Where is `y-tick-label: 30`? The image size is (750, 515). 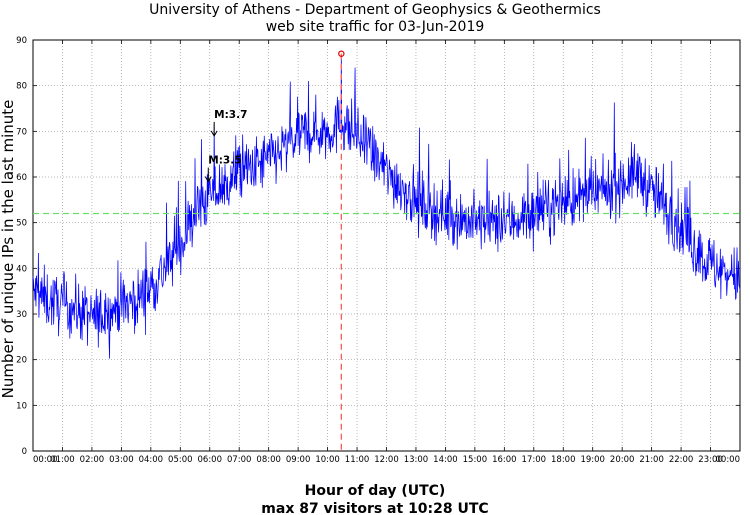 y-tick-label: 30 is located at coordinates (21, 315).